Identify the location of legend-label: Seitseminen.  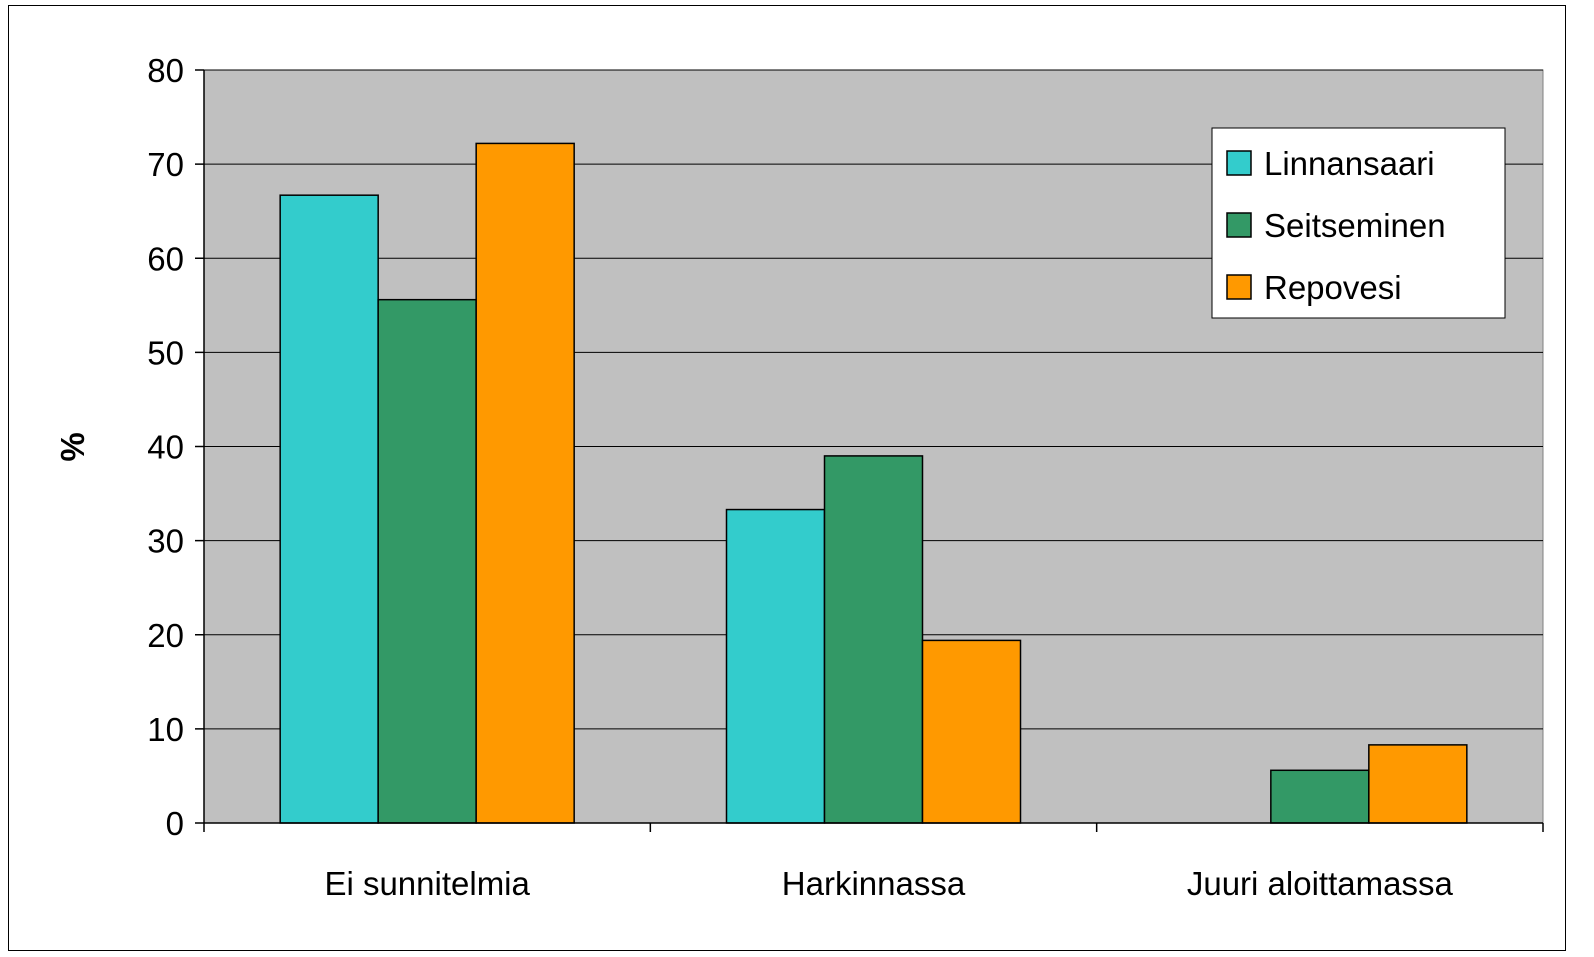
(1355, 225).